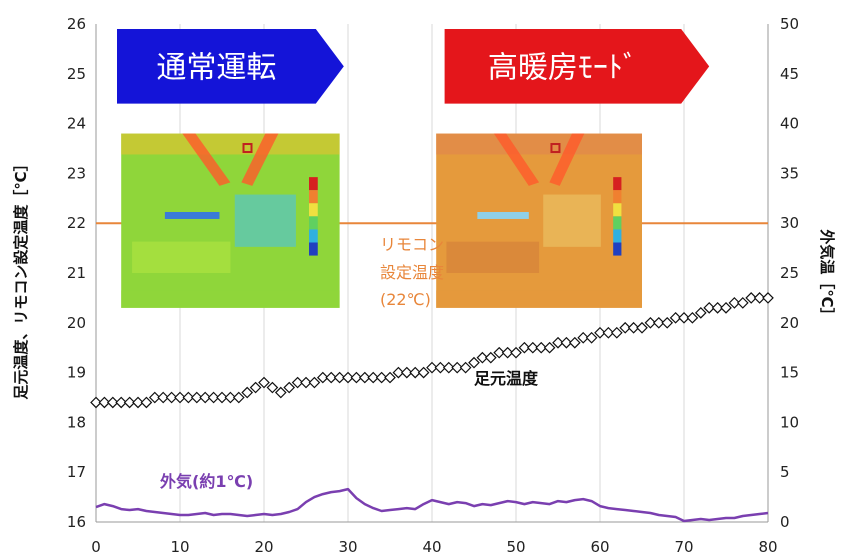  Describe the element at coordinates (539, 299) in the screenshot. I see `thermal-info-strip` at that location.